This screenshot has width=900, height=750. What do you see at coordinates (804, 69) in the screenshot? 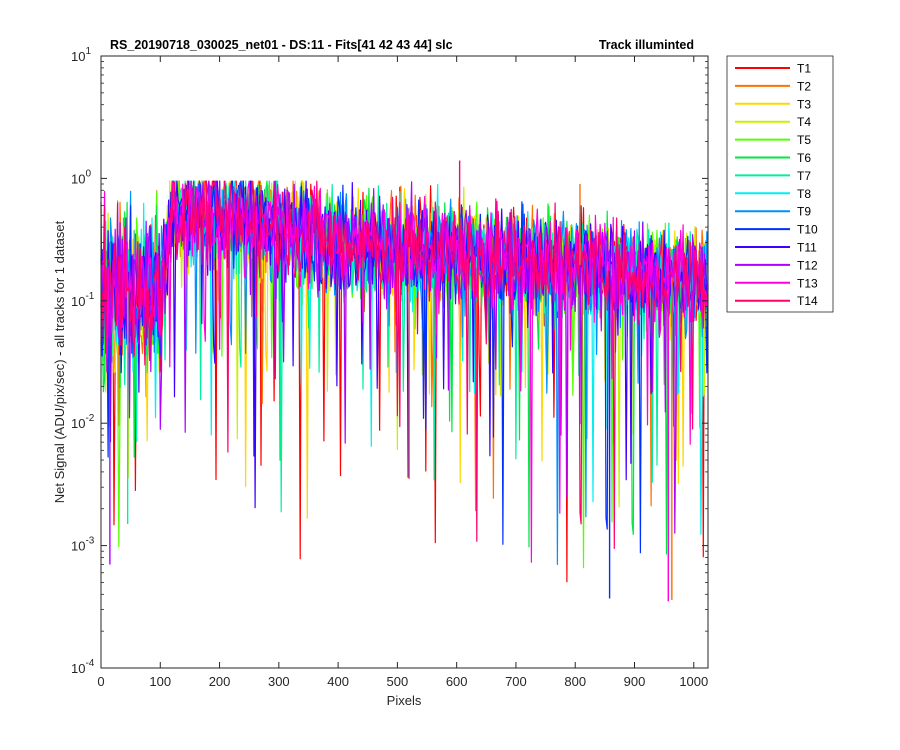
I see `legend-label-t1: T1` at bounding box center [804, 69].